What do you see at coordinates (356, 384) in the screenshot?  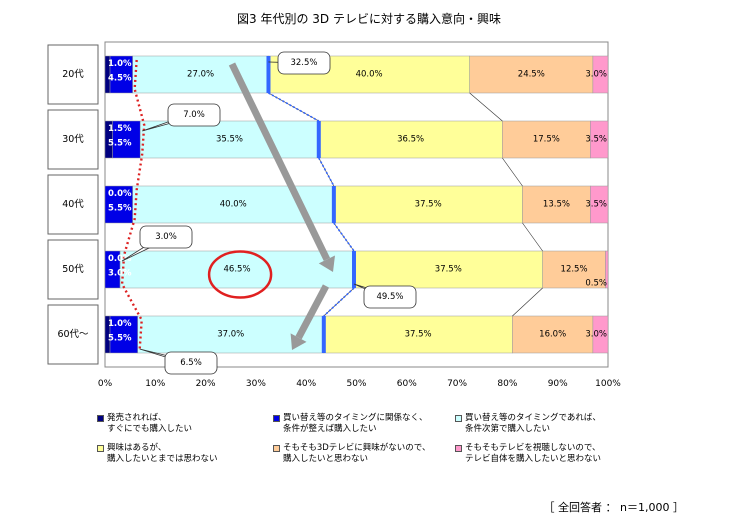 I see `x-tick-label: 50%` at bounding box center [356, 384].